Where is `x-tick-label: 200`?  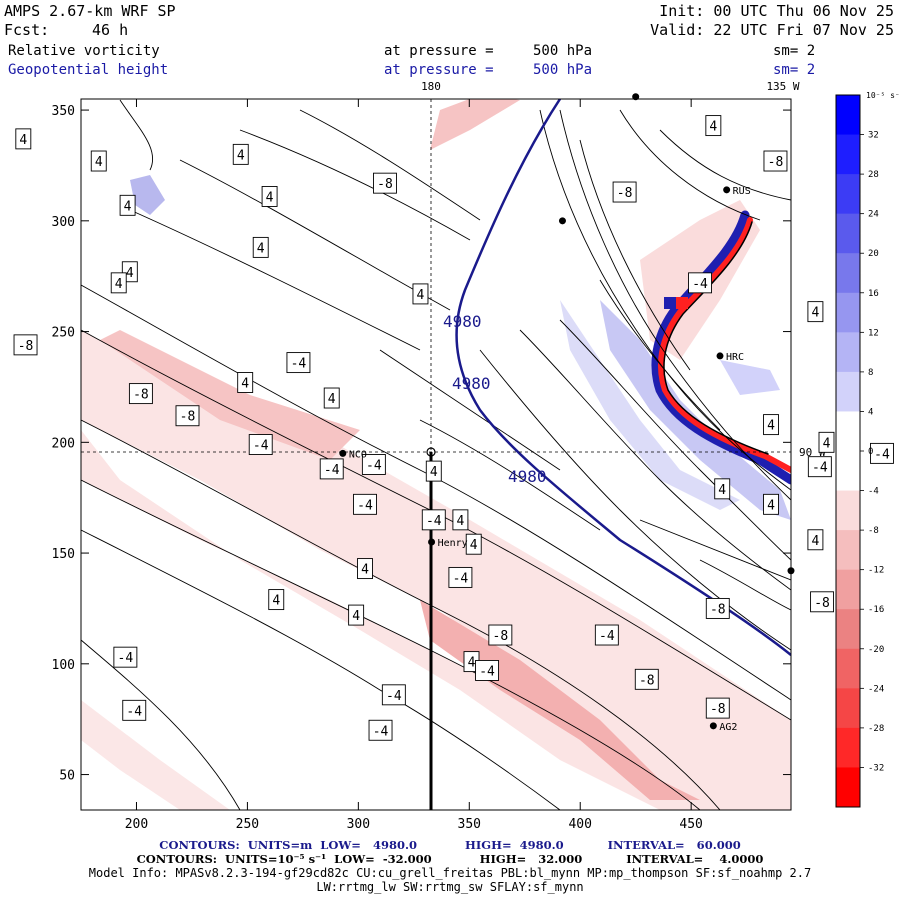 x-tick-label: 200 is located at coordinates (136, 824).